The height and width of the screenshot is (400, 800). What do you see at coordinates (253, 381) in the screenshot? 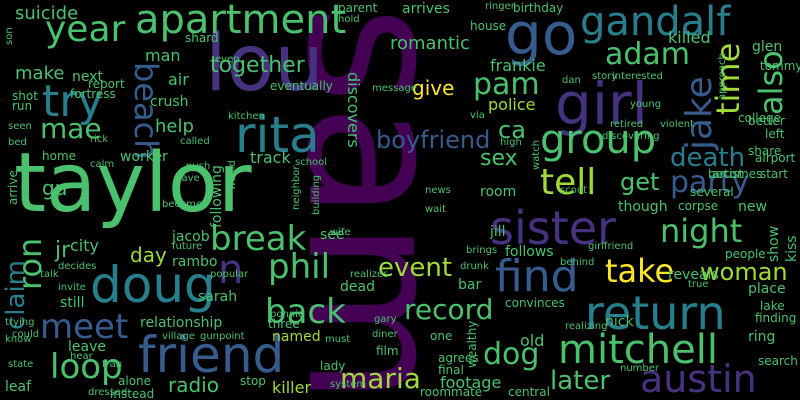
I see `word: stop` at bounding box center [253, 381].